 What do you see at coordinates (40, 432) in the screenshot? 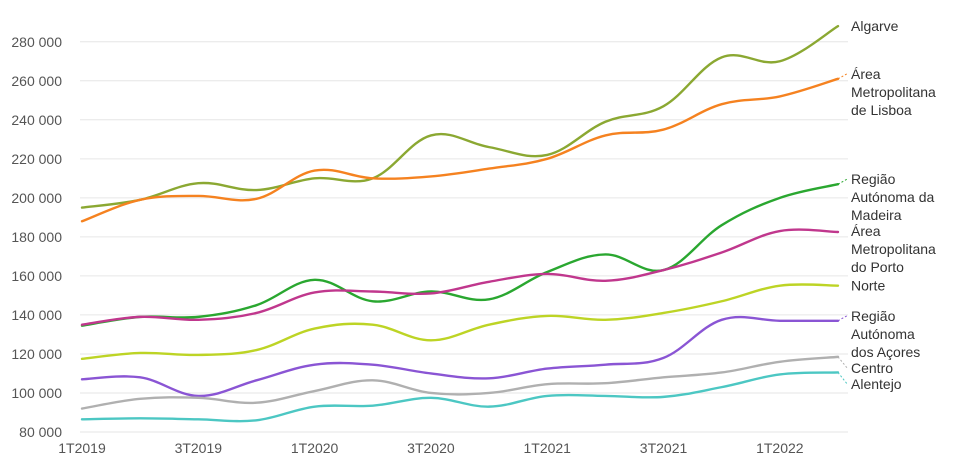
I see `y-tick-label: 80 000` at bounding box center [40, 432].